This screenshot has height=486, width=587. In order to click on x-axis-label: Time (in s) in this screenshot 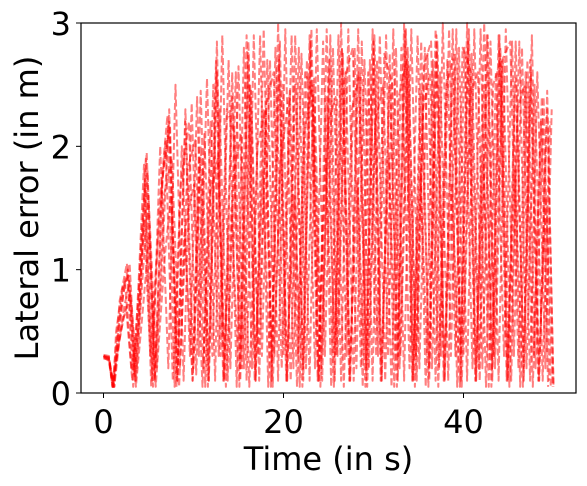, I will do `click(328, 459)`.